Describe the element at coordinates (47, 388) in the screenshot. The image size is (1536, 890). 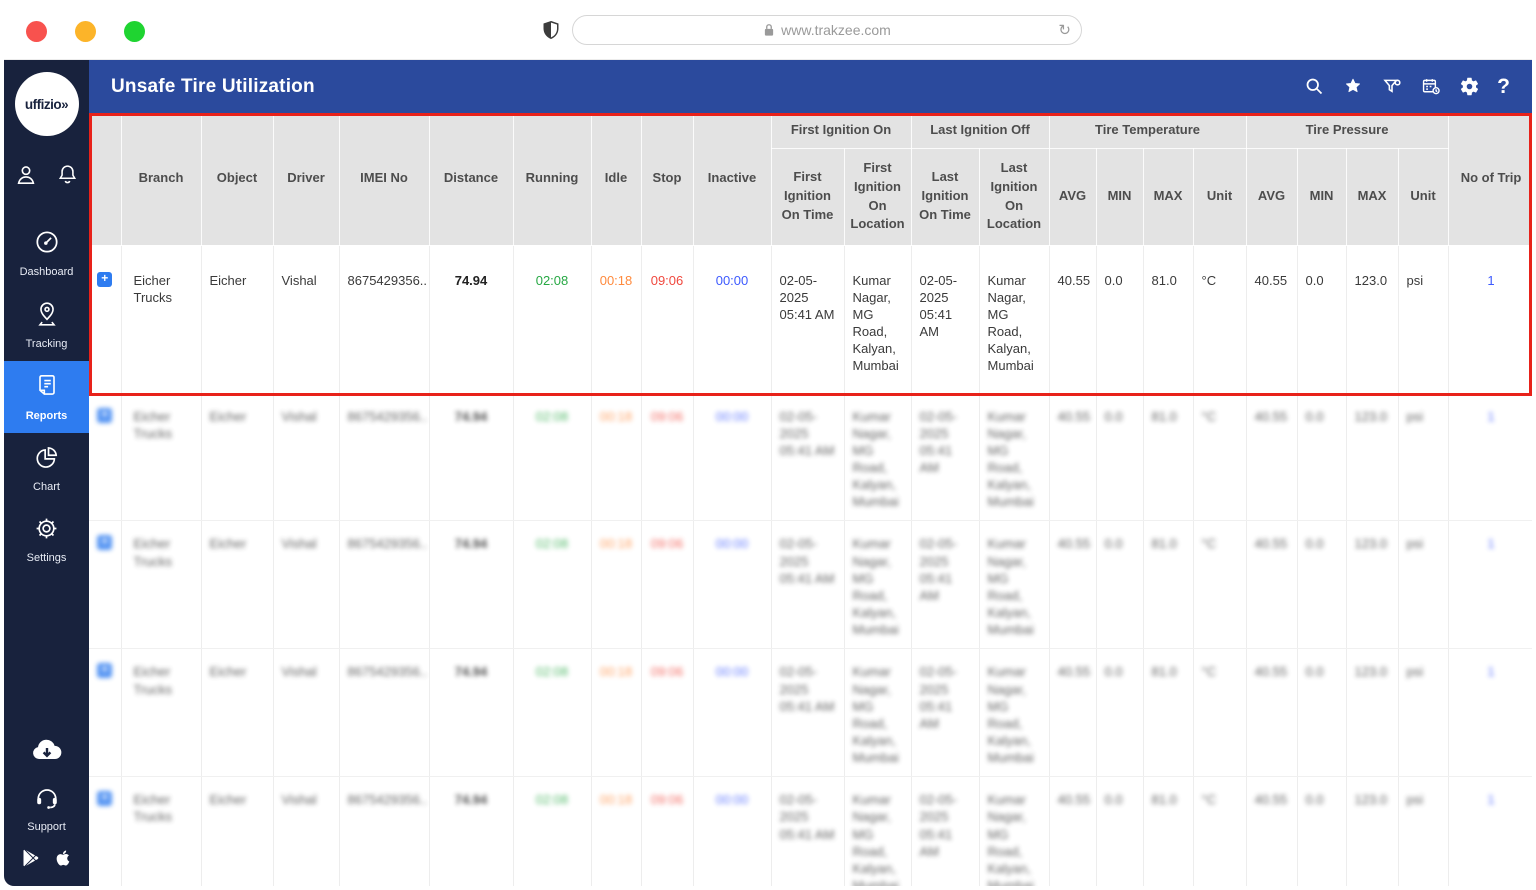
I see `report-document-icon` at that location.